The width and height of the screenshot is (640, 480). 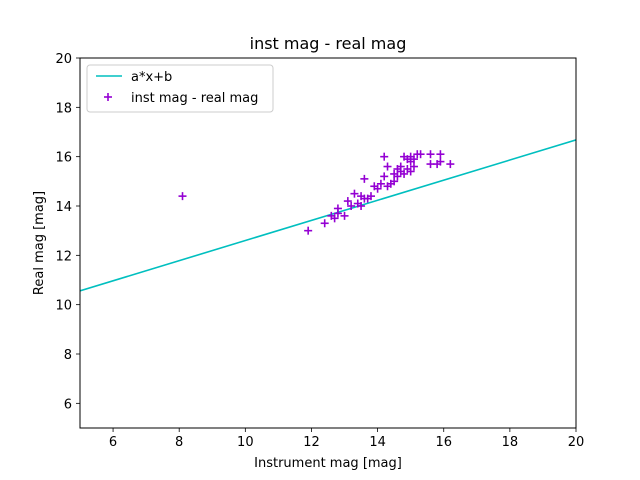 I want to click on y-axis-ticks: 6 8 10 12 14 16 18 20, so click(x=67, y=232).